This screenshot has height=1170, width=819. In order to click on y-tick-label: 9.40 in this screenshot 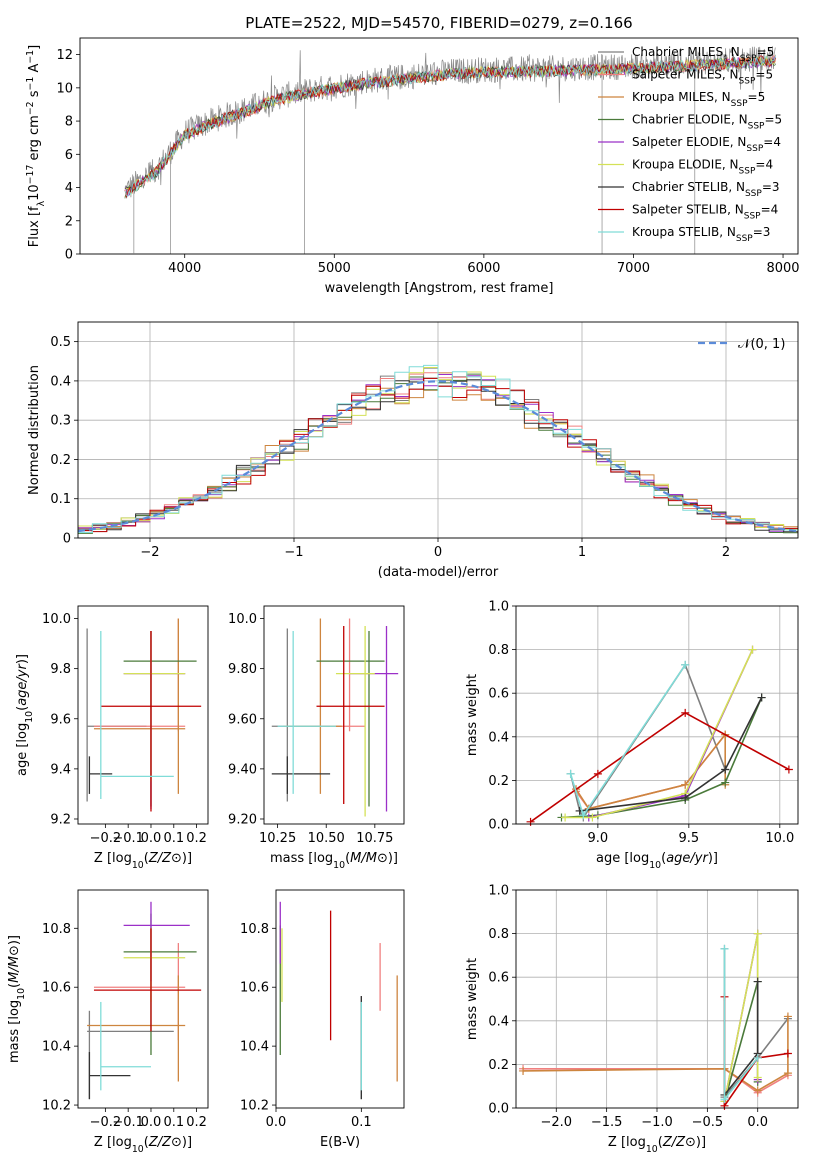, I will do `click(242, 769)`.